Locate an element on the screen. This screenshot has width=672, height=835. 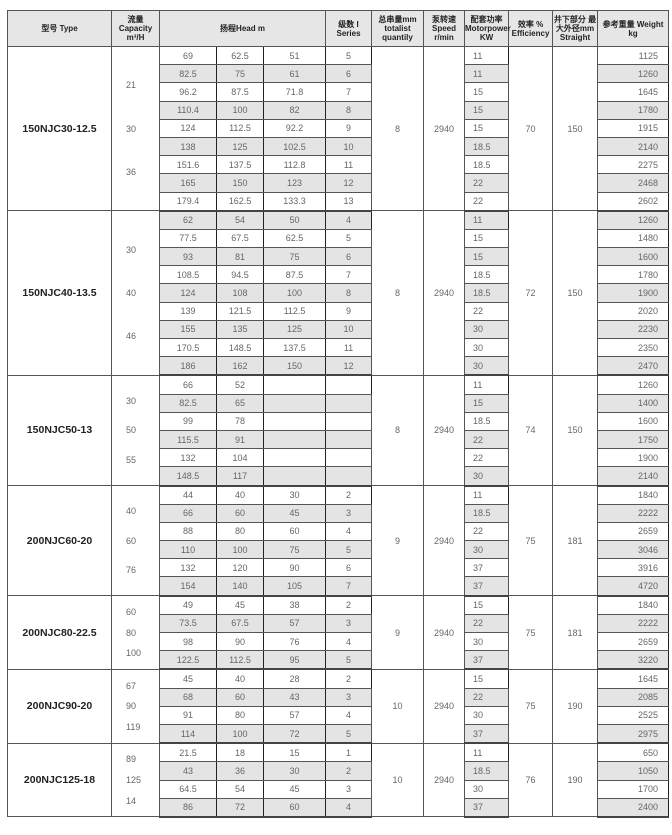
capacity-value: 55 is located at coordinates (131, 460).